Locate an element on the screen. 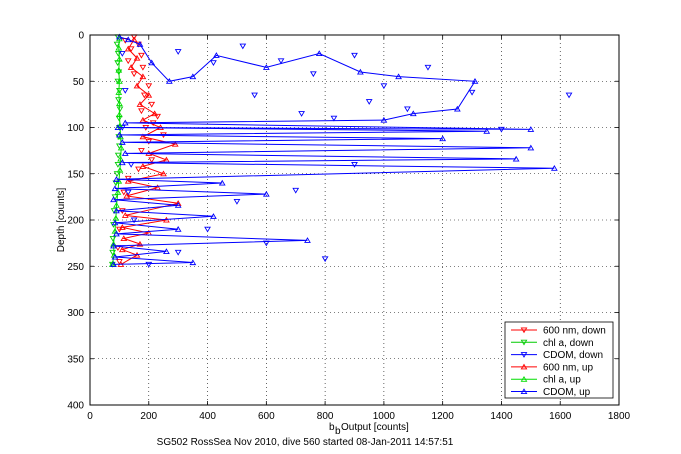  legend-item: chl a, up is located at coordinates (546, 380).